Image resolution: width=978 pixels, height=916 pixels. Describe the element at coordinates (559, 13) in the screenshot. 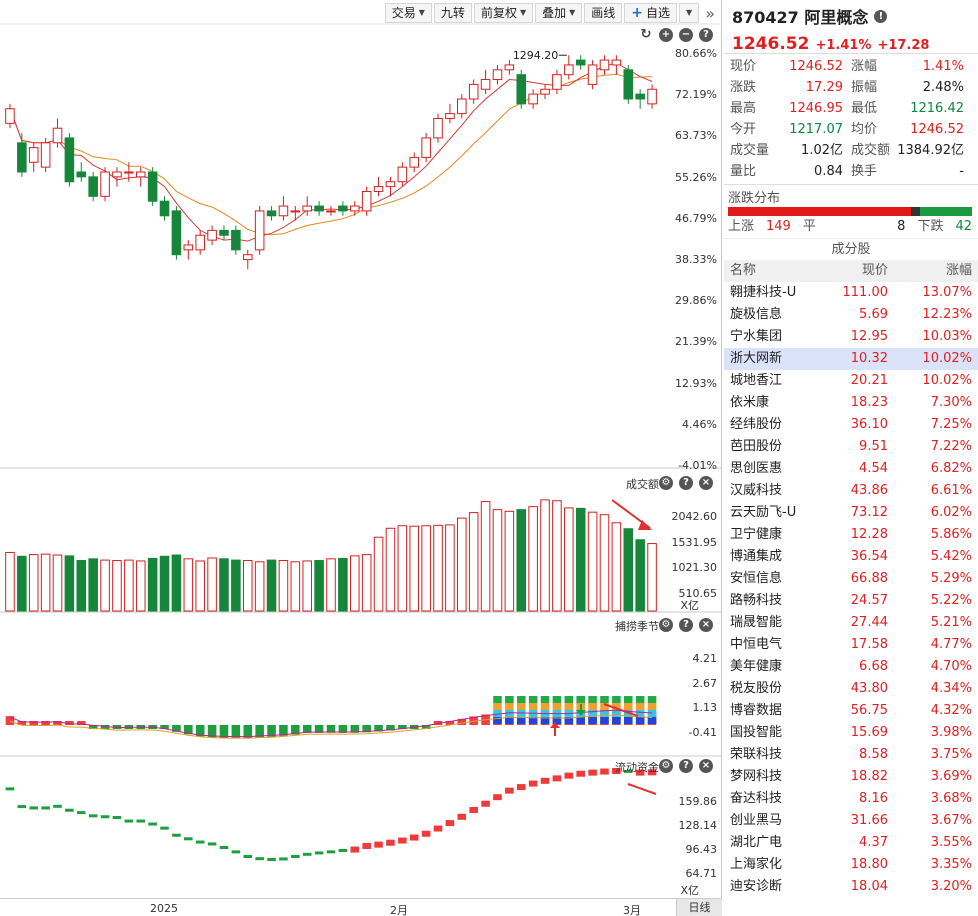

I see `overlay-button: 叠加 ▼` at that location.